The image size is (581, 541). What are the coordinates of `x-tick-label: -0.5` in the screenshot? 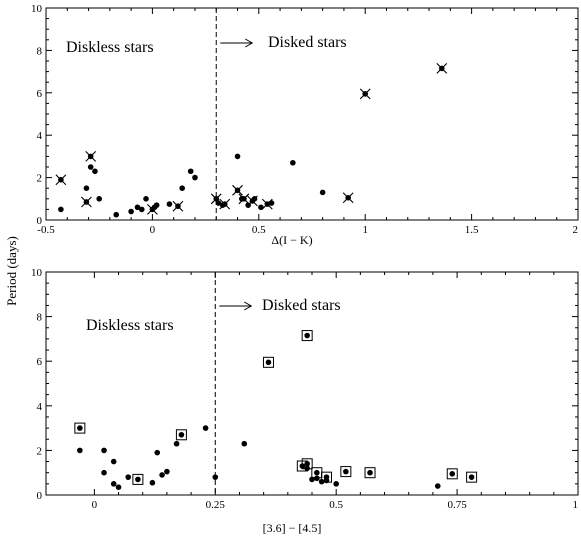 It's located at (46, 230).